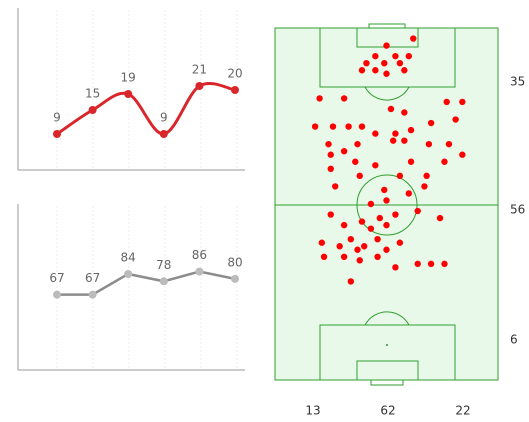 Image resolution: width=529 pixels, height=422 pixels. Describe the element at coordinates (128, 78) in the screenshot. I see `value-label: 19` at that location.